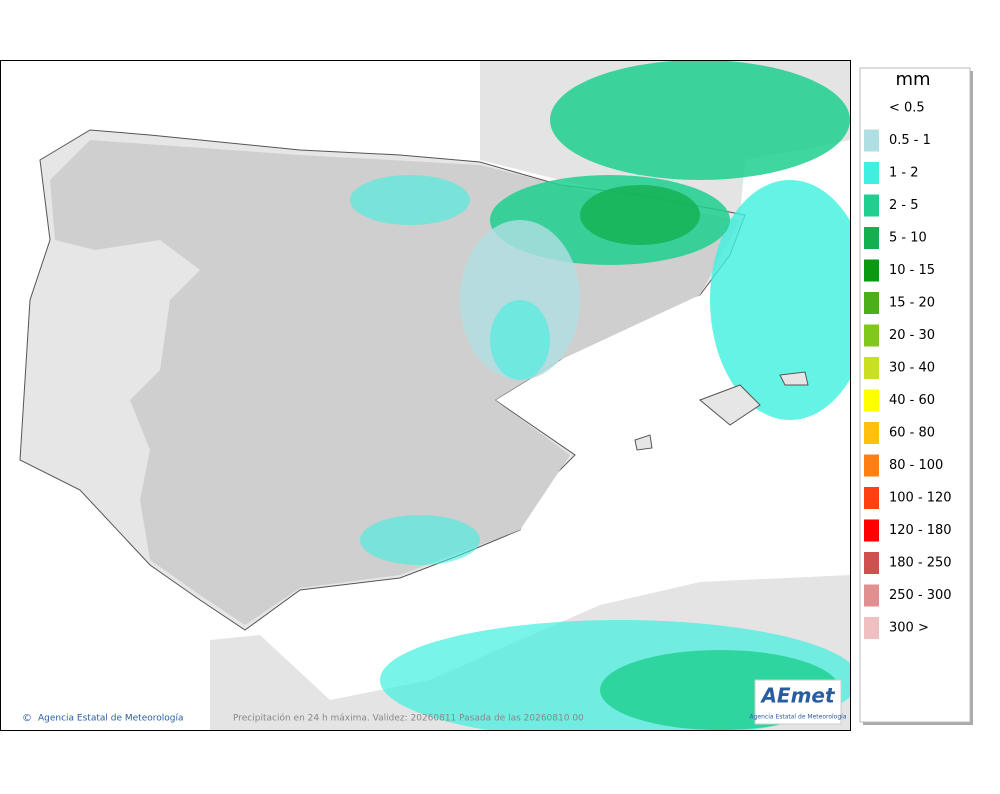 This screenshot has height=794, width=1000. I want to click on legend-label: 0.5 - 1, so click(910, 140).